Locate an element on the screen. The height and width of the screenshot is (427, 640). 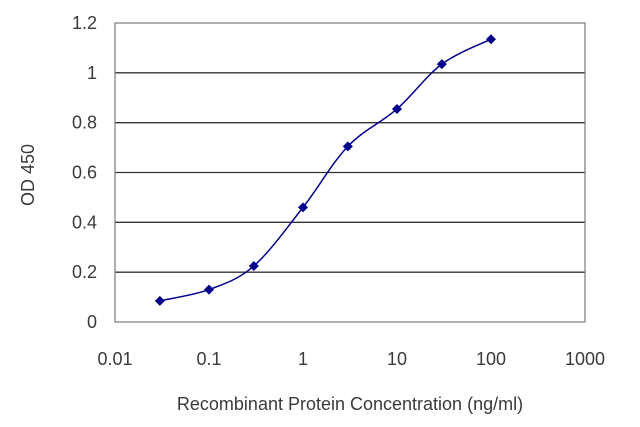
y-tick-label: 0.6 is located at coordinates (84, 173).